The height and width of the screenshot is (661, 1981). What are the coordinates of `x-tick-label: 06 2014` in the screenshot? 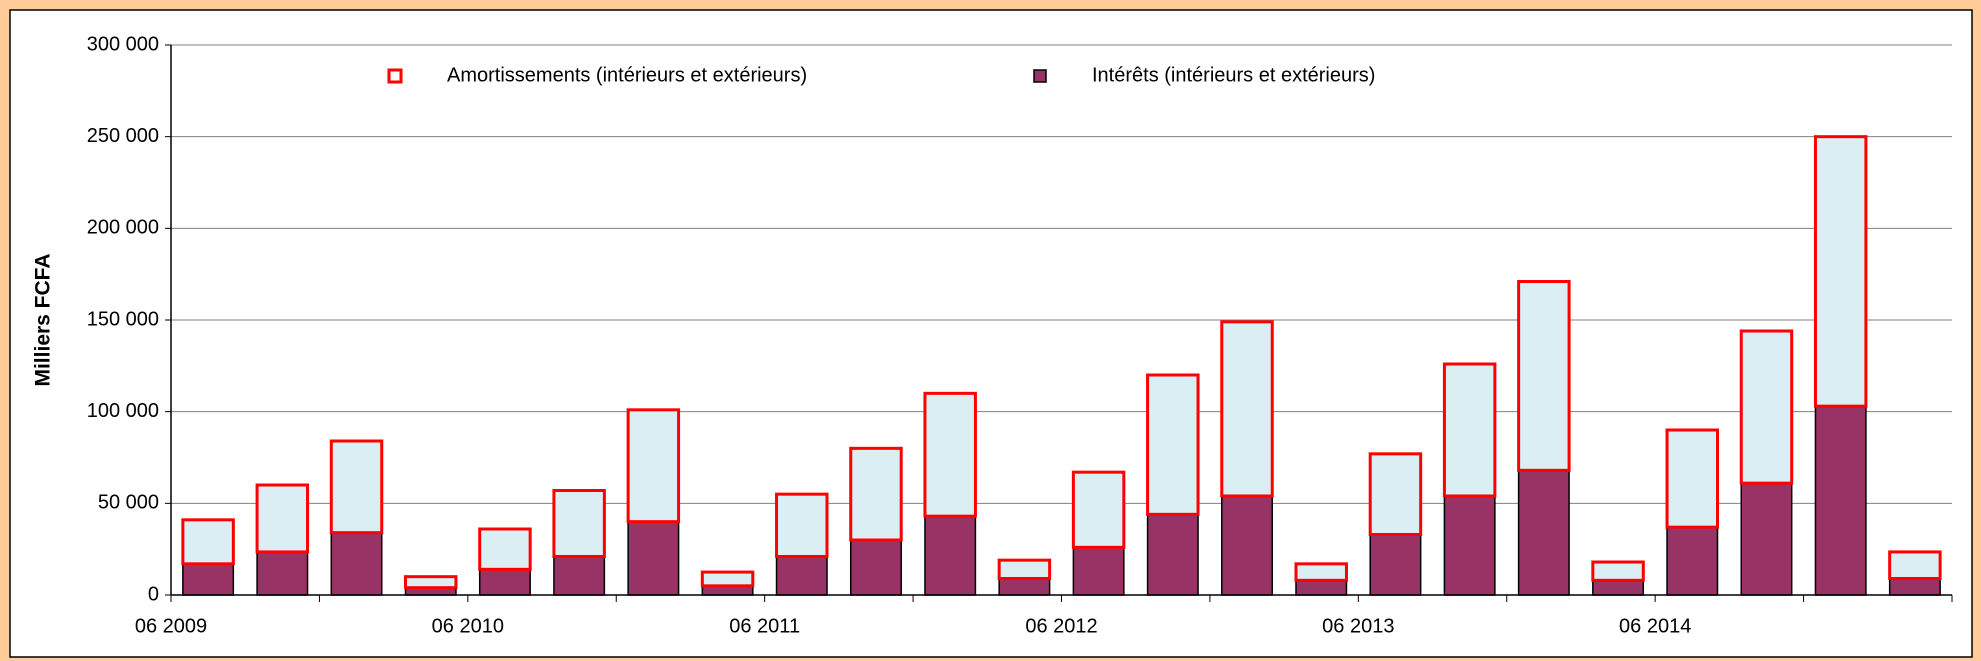 It's located at (1655, 626).